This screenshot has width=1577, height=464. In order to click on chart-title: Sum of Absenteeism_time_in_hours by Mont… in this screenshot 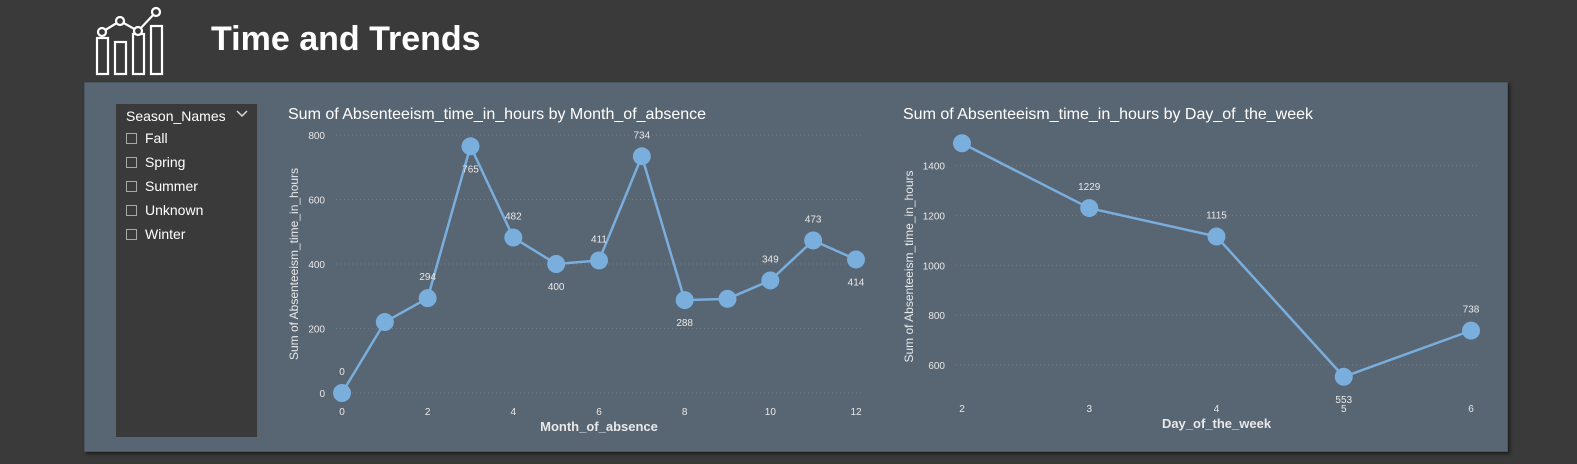, I will do `click(497, 114)`.